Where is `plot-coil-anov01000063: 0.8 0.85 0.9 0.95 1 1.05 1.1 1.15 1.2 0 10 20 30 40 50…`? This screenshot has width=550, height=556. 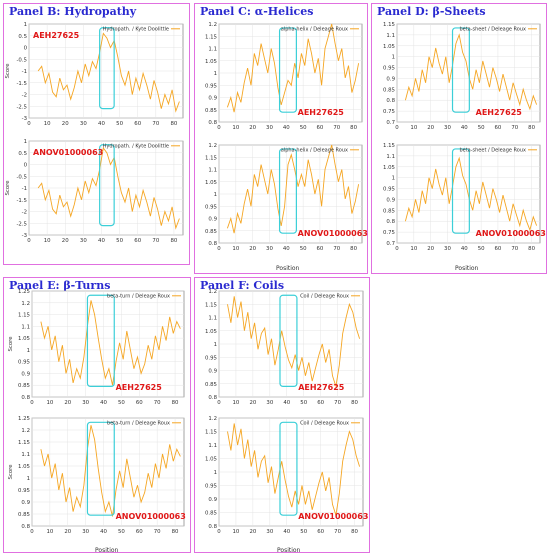
plot-coil-anov01000063: 0.8 0.85 0.9 0.95 1 1.05 1.1 1.15 1.2 0 10 20 30 40 50… is located at coordinates (286, 475).